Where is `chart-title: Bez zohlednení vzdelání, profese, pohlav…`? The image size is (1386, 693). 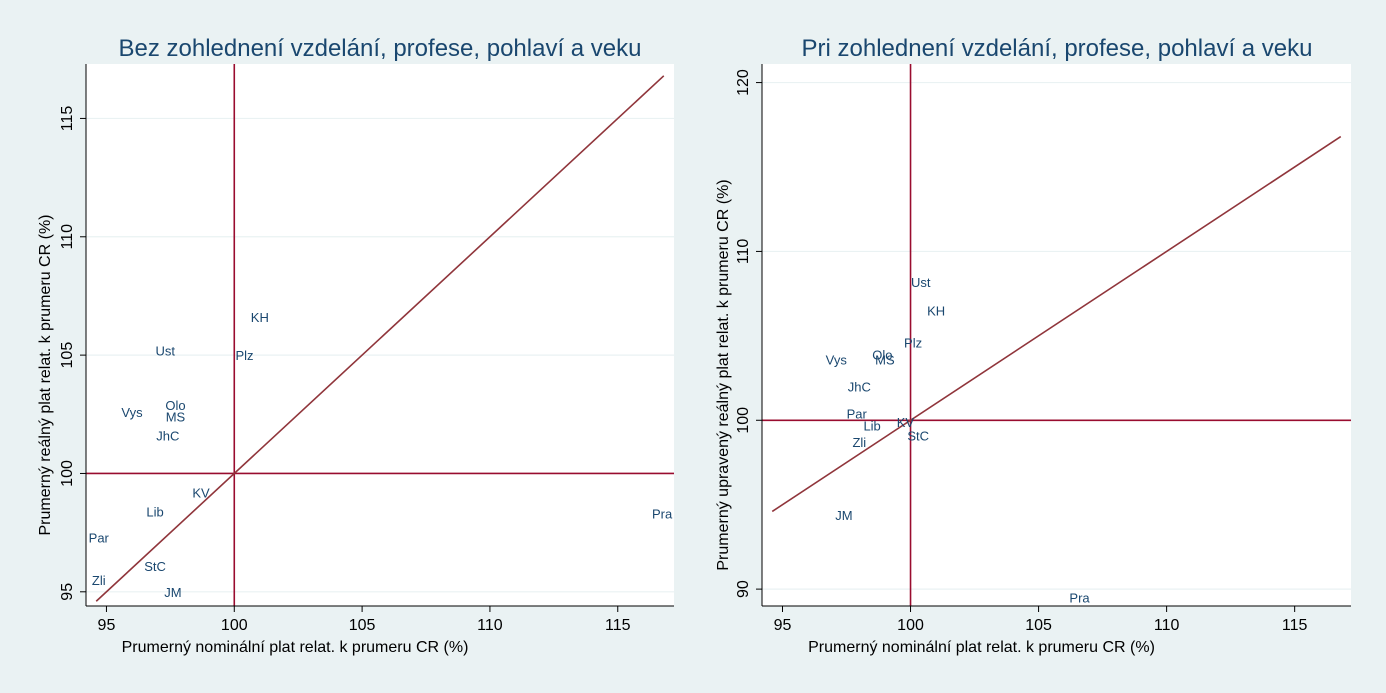 chart-title: Bez zohlednení vzdelání, profese, pohlav… is located at coordinates (379, 48).